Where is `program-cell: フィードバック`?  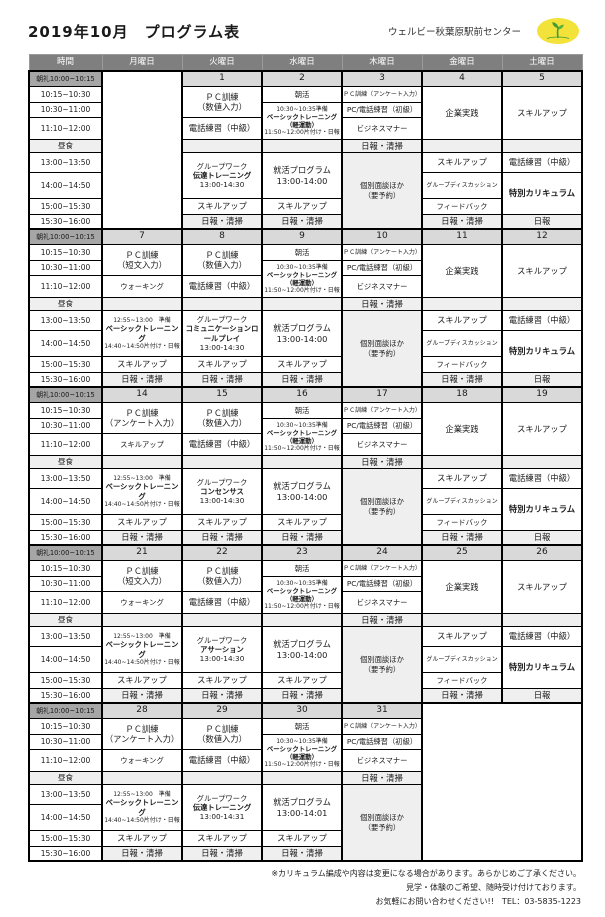 program-cell: フィードバック is located at coordinates (462, 522).